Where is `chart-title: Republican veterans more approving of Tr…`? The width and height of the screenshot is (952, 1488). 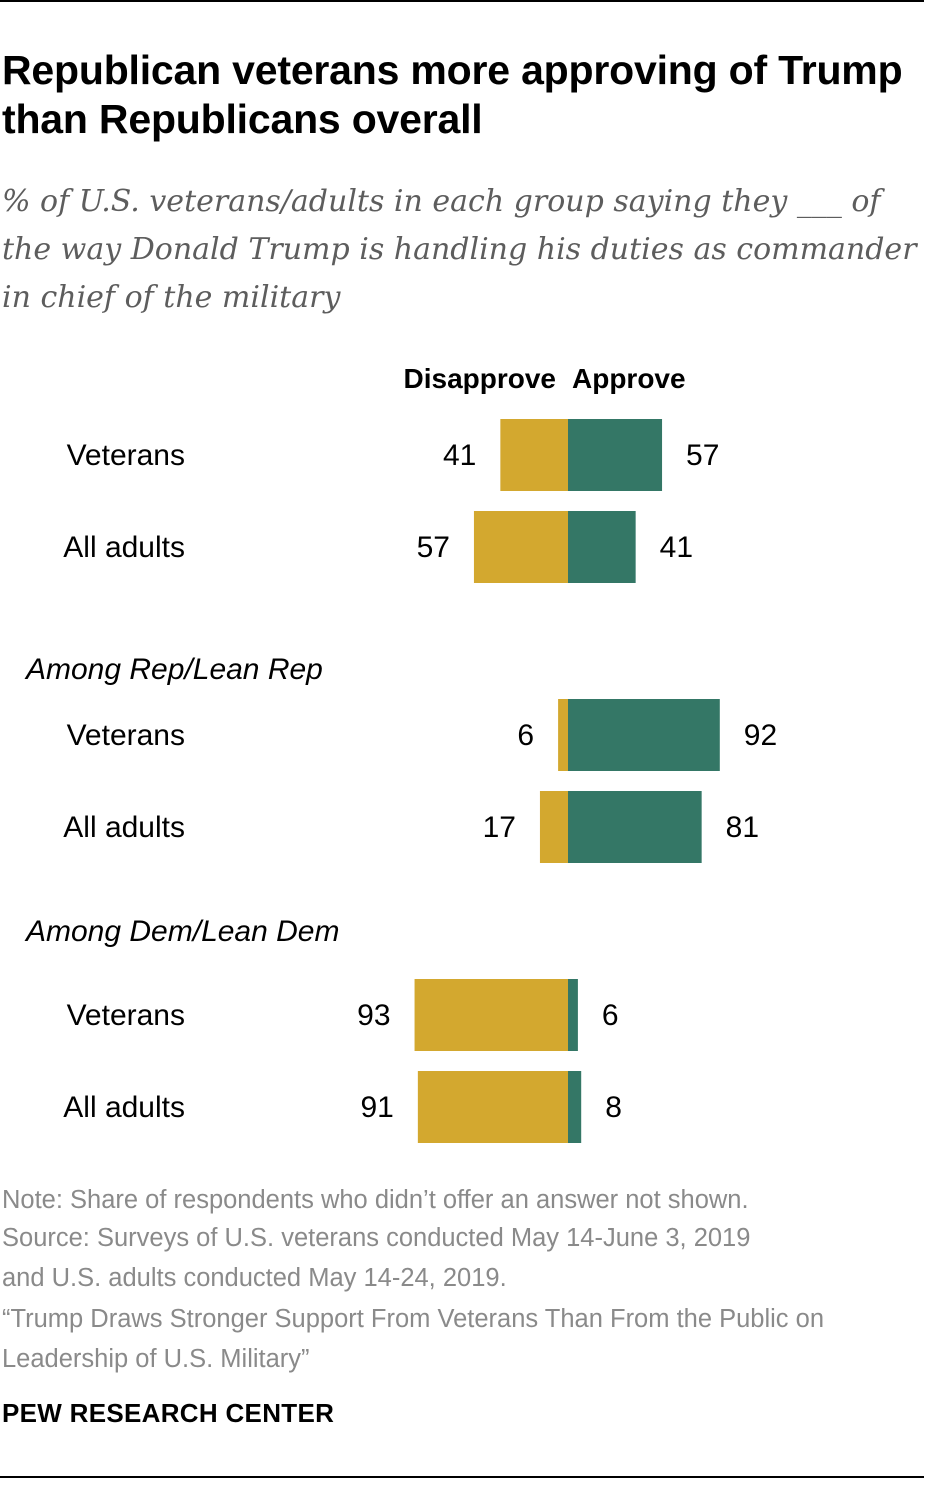
chart-title: Republican veterans more approving of Tr… is located at coordinates (452, 94).